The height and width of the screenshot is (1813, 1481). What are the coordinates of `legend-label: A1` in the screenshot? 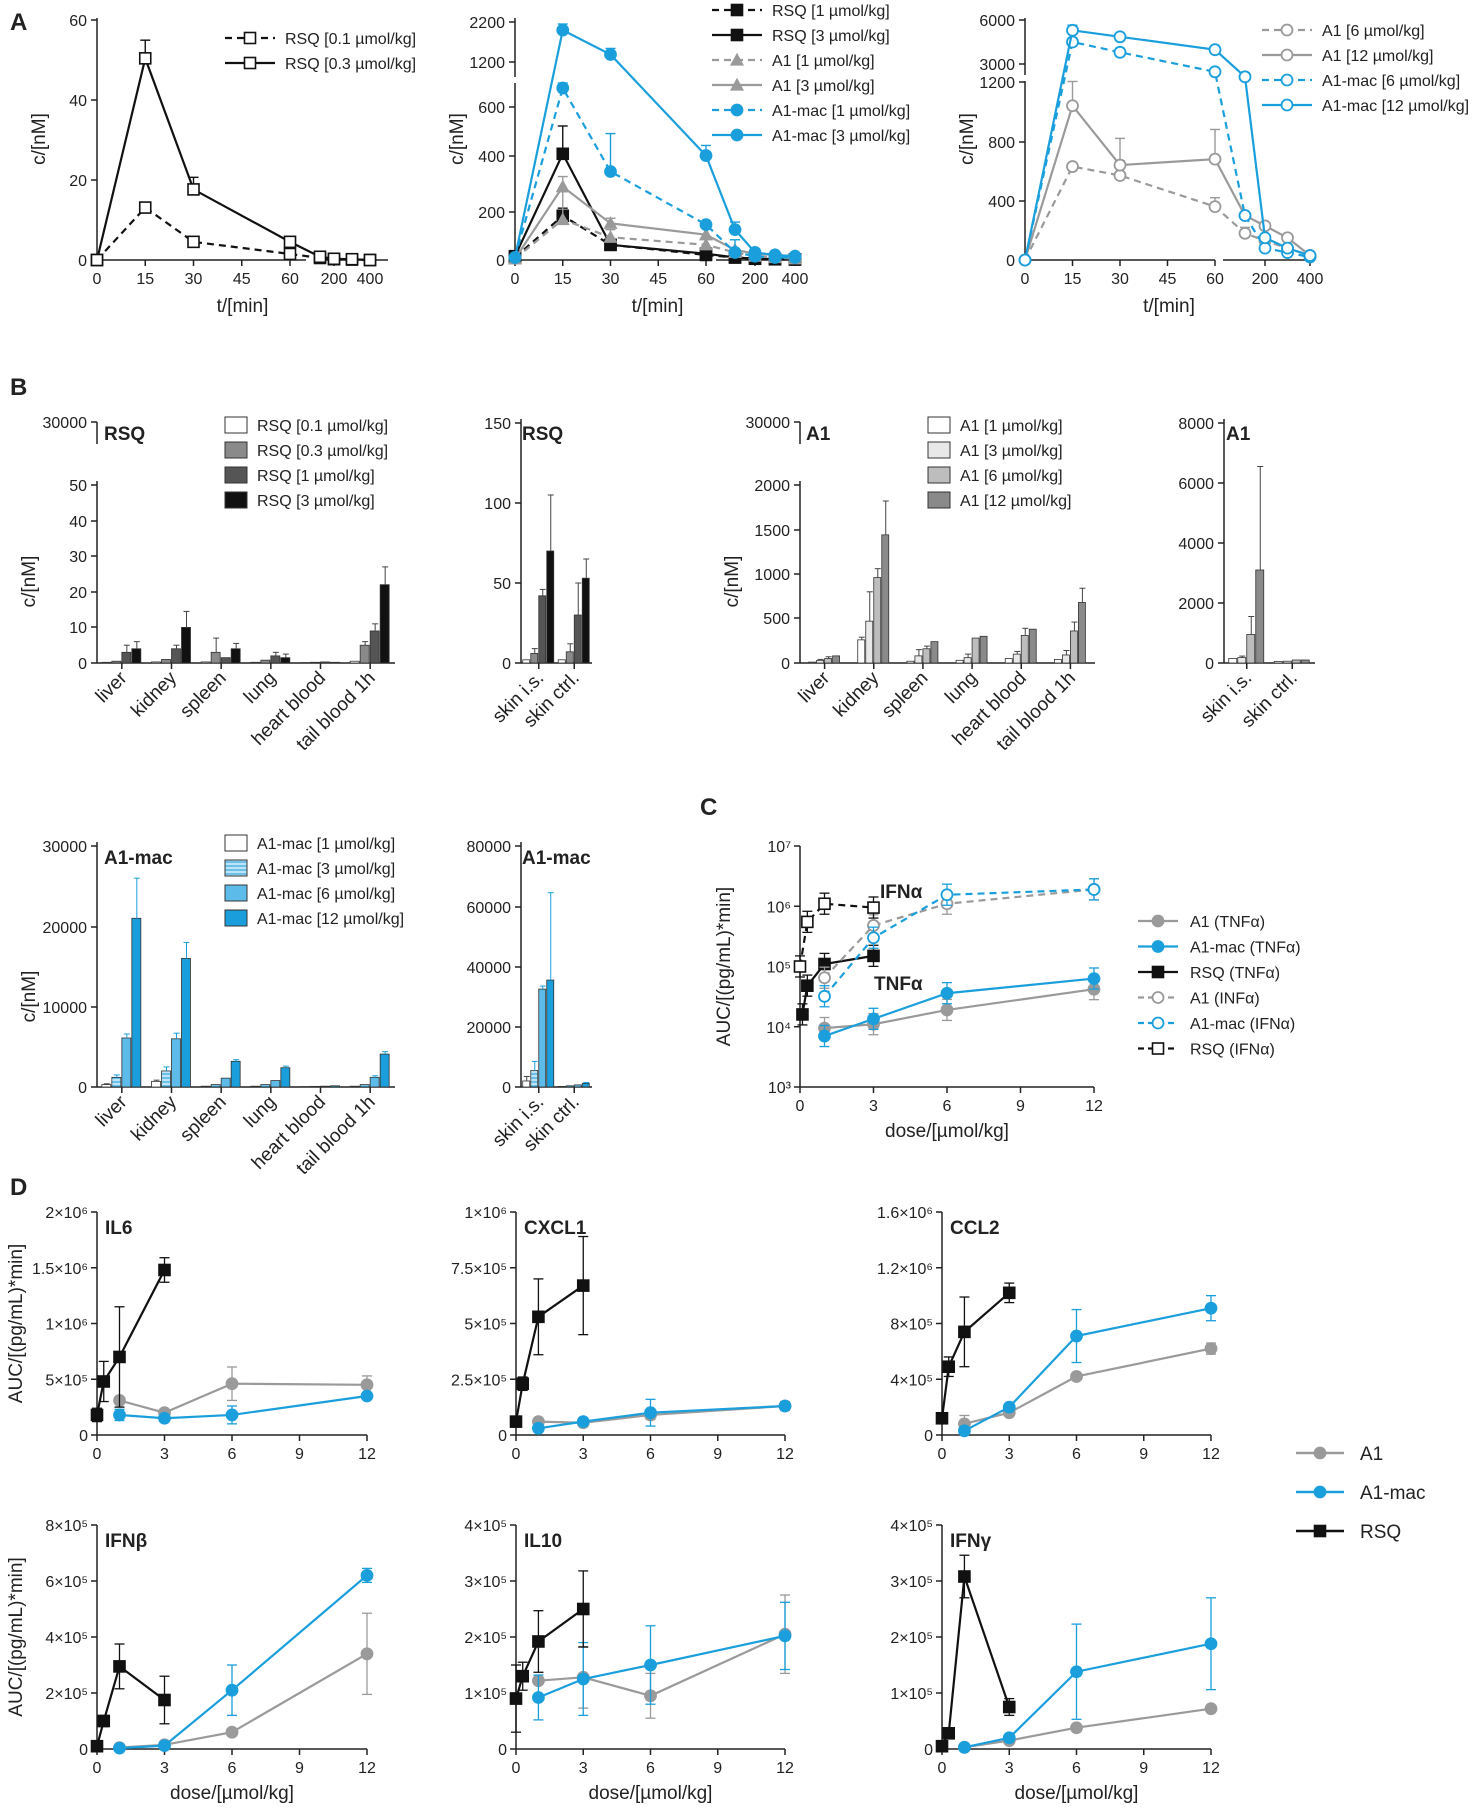 It's located at (1371, 1454).